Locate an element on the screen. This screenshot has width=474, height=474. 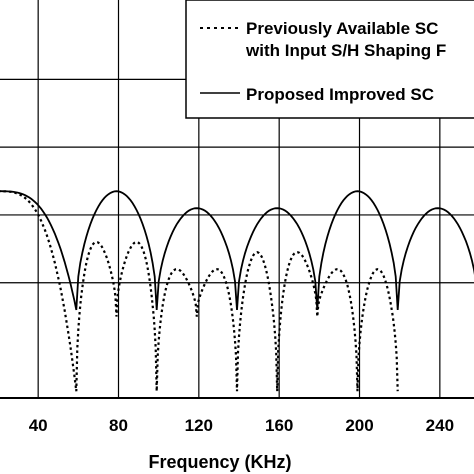
x-tick-label-4: 200 is located at coordinates (359, 425).